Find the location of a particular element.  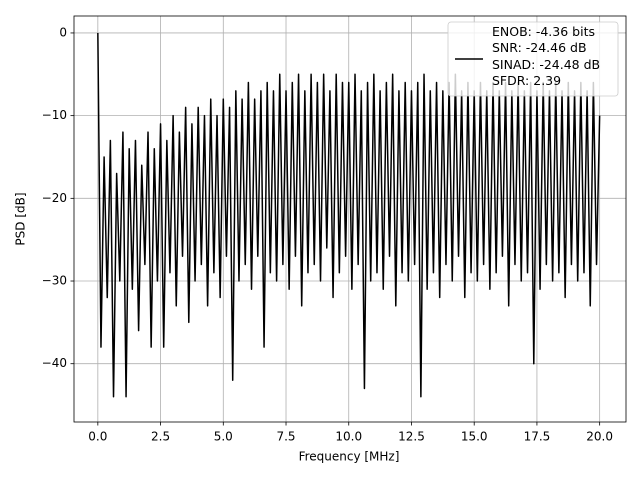

x-tick-label: 2.5 is located at coordinates (160, 437).